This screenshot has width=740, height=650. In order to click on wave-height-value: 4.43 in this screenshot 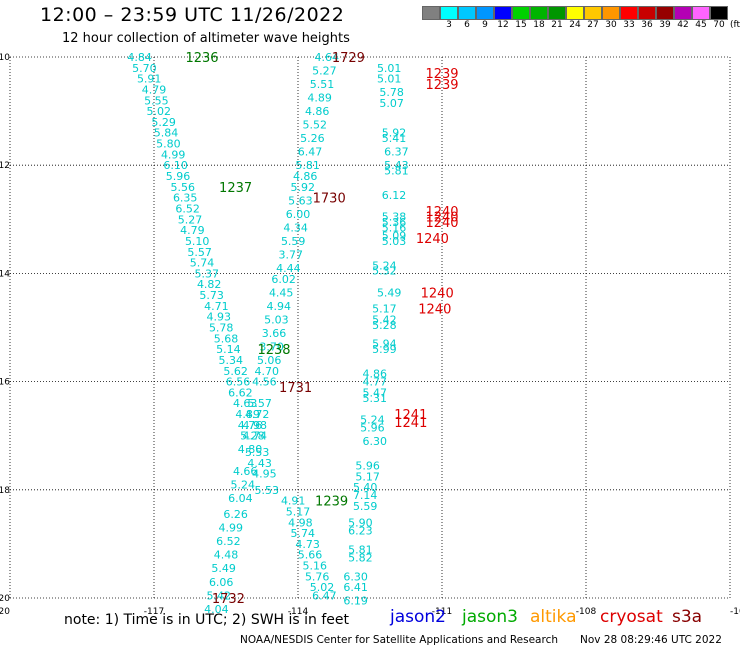, I will do `click(259, 463)`.